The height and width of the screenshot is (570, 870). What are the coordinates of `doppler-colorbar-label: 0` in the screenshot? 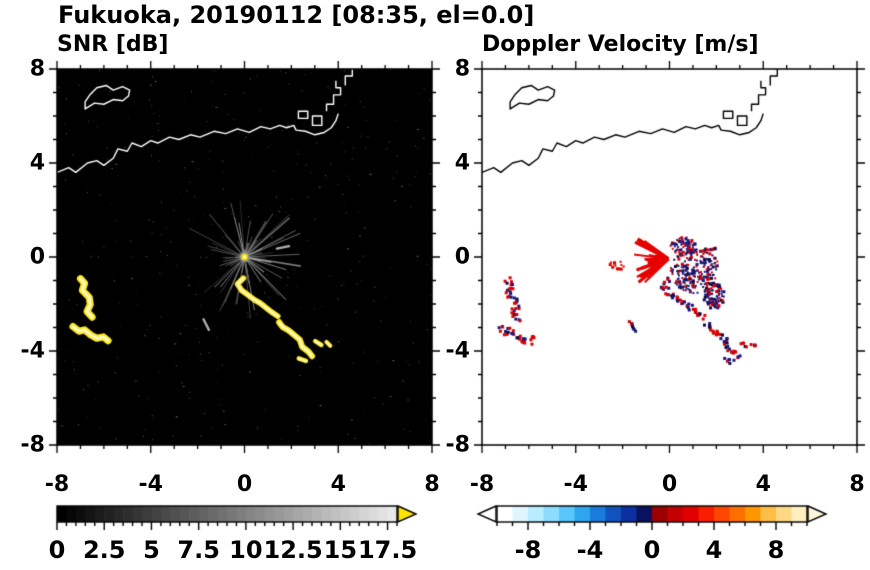 It's located at (652, 550).